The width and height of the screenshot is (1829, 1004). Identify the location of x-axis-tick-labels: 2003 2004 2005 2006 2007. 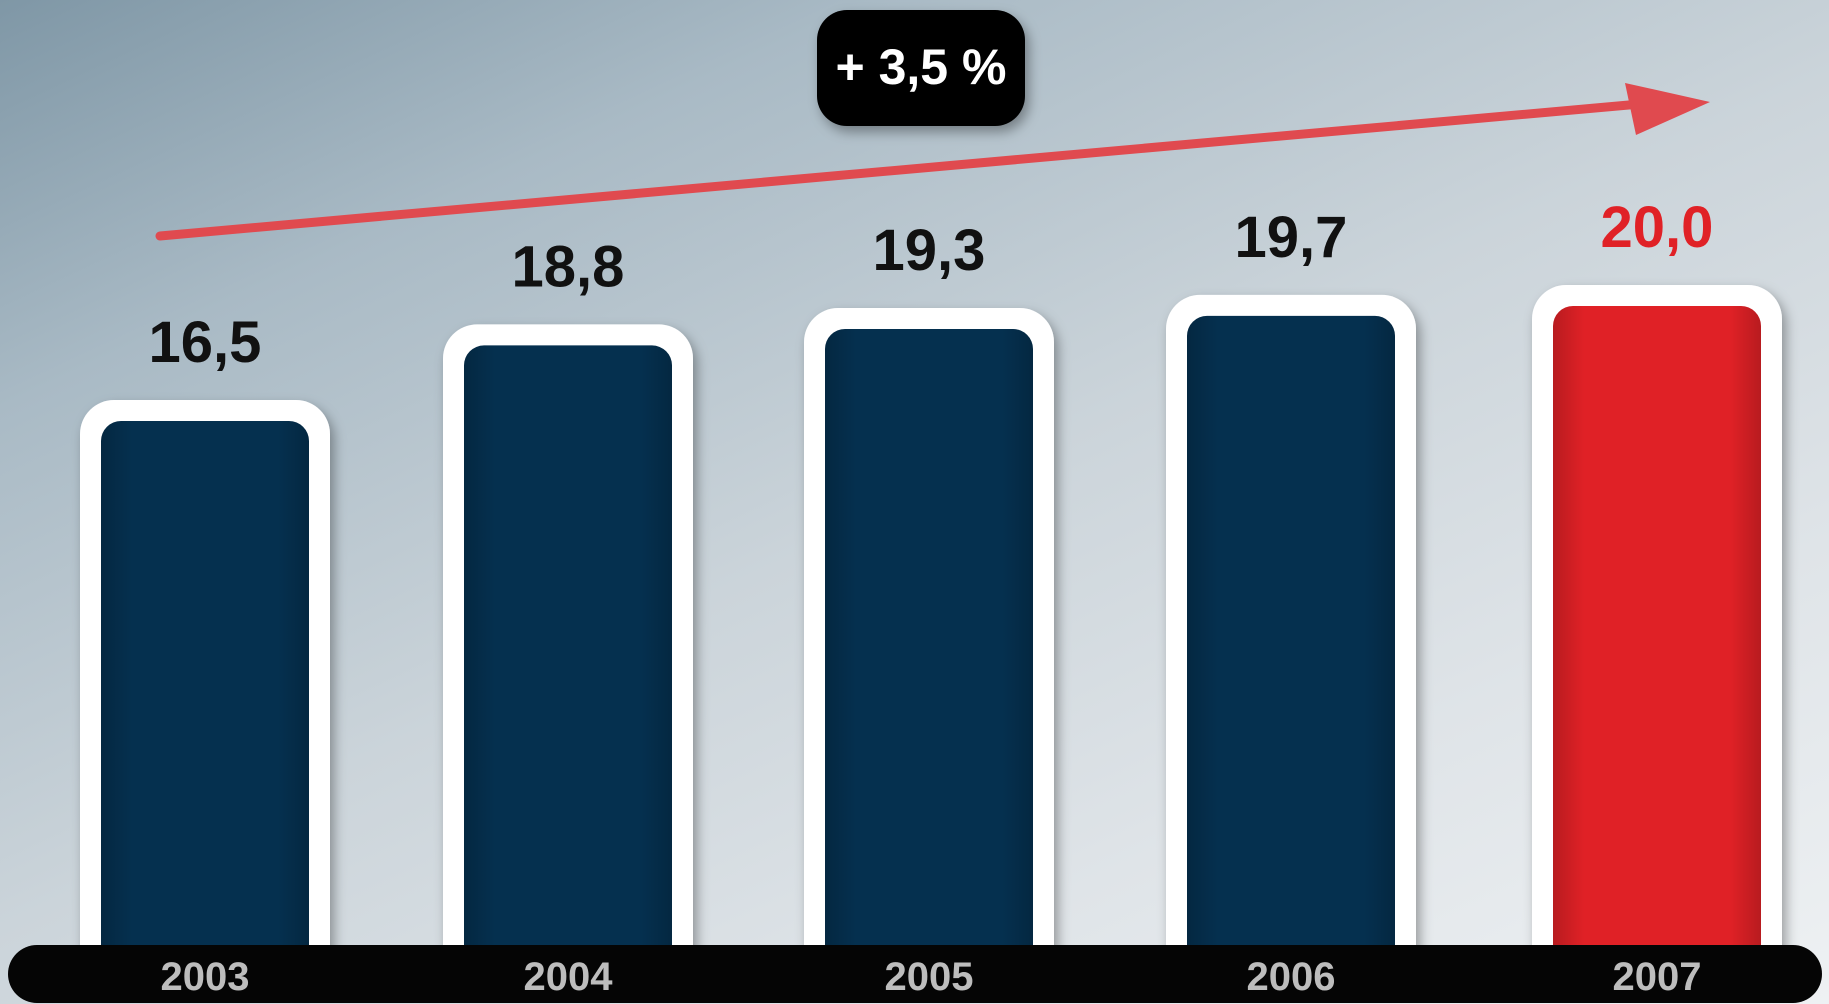
(931, 977).